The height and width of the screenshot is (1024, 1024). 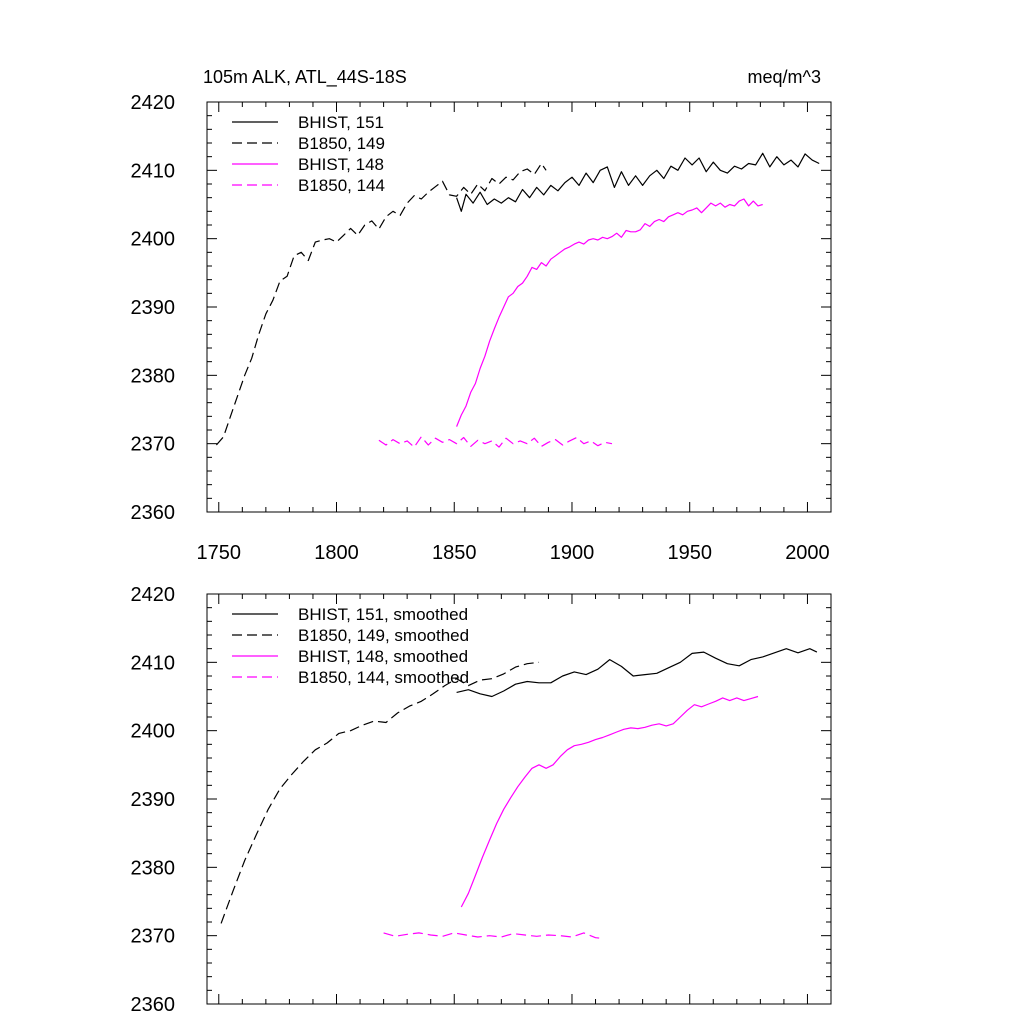 What do you see at coordinates (341, 185) in the screenshot?
I see `legend-label: B1850, 144` at bounding box center [341, 185].